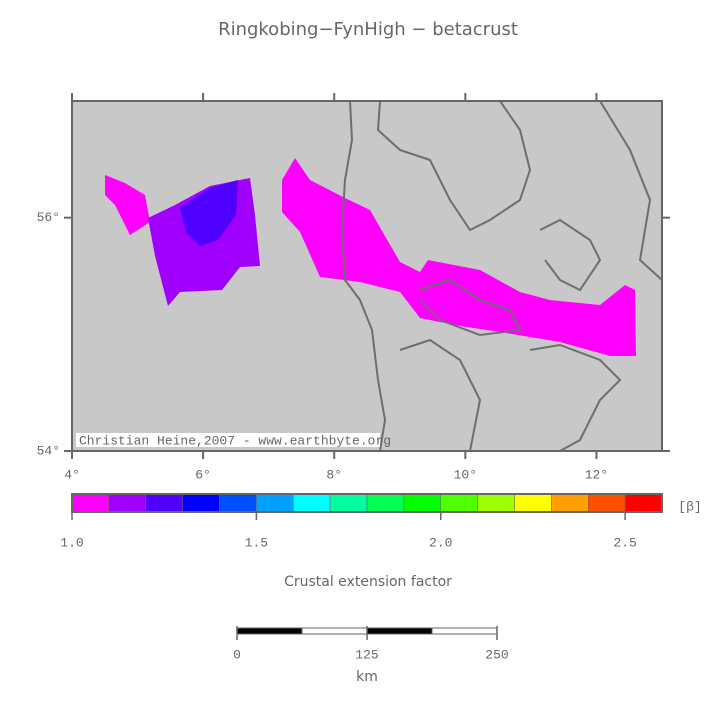  What do you see at coordinates (624, 542) in the screenshot?
I see `colorbar-tick-label: 2.5` at bounding box center [624, 542].